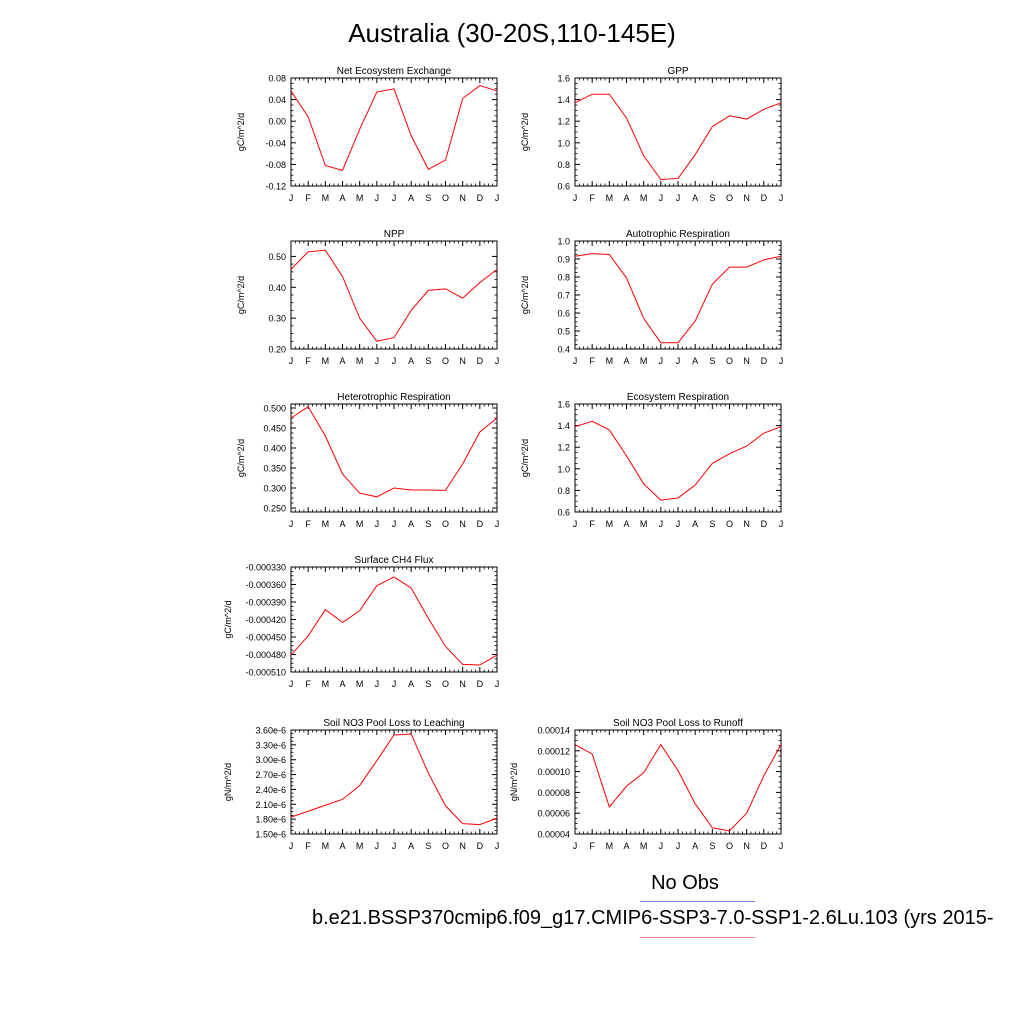 This screenshot has width=1024, height=1024. I want to click on legend-obs-line, so click(697, 901).